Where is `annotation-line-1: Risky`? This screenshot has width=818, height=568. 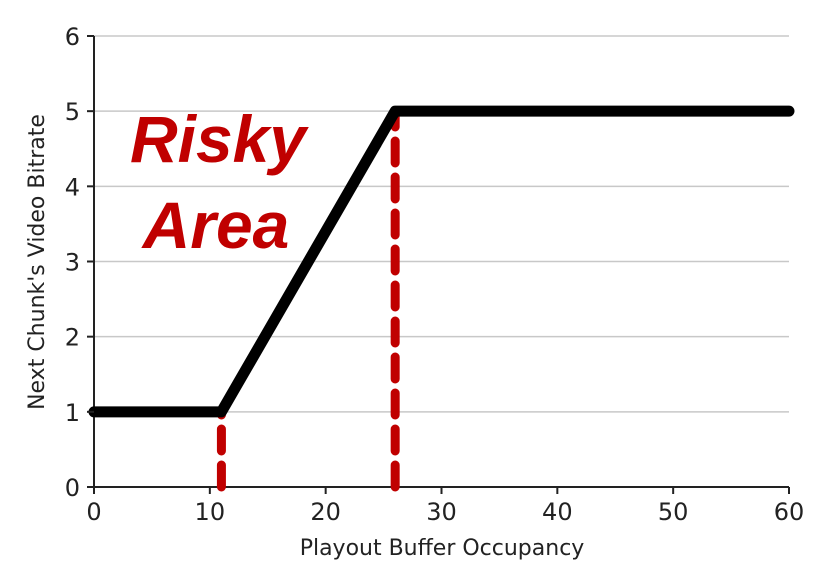 annotation-line-1: Risky is located at coordinates (219, 139).